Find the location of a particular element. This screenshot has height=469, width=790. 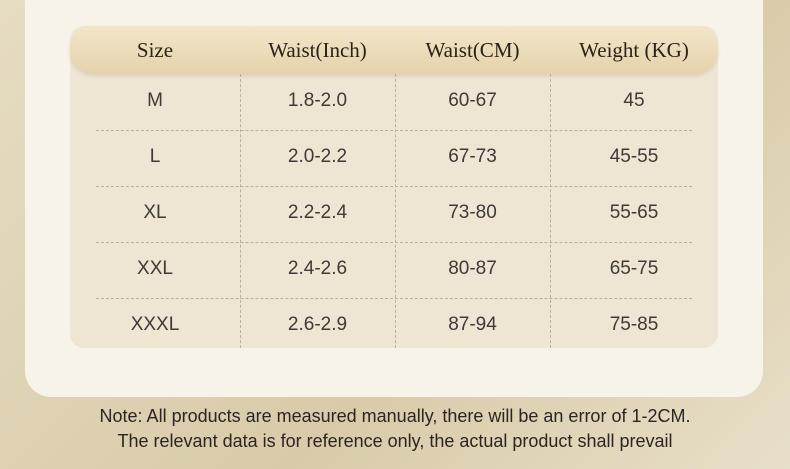

header-cell: Waist(CM) is located at coordinates (472, 50).